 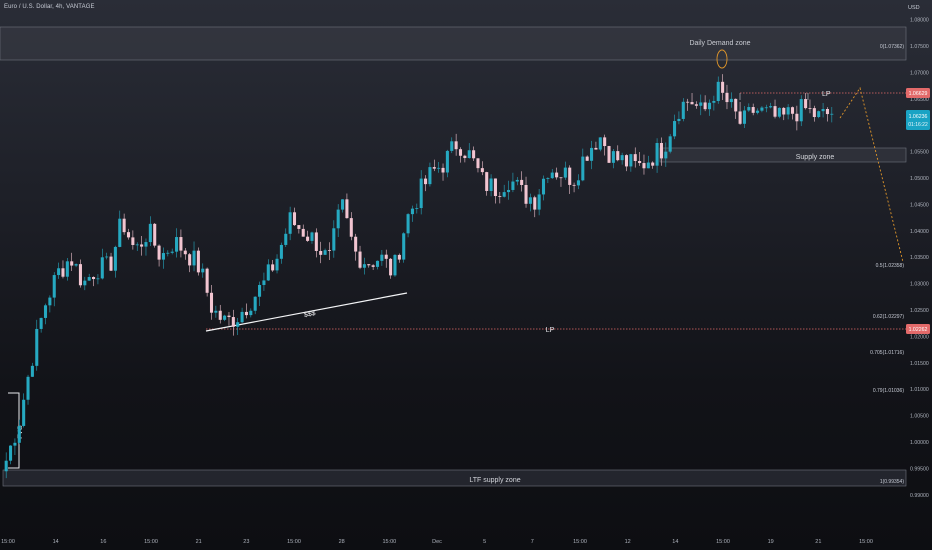 I want to click on ltf-supply-zone, so click(x=454, y=478).